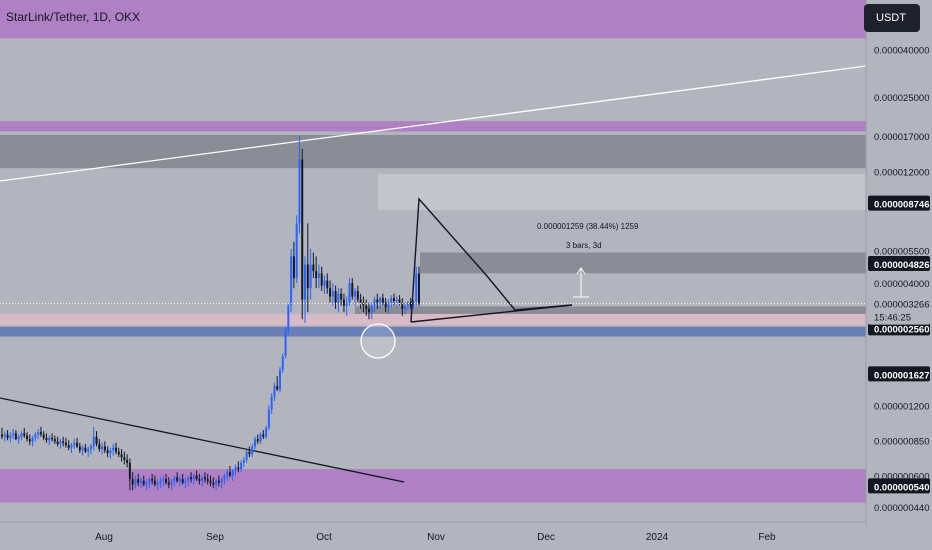 This screenshot has width=932, height=550. I want to click on time-tick-label: Dec, so click(546, 537).